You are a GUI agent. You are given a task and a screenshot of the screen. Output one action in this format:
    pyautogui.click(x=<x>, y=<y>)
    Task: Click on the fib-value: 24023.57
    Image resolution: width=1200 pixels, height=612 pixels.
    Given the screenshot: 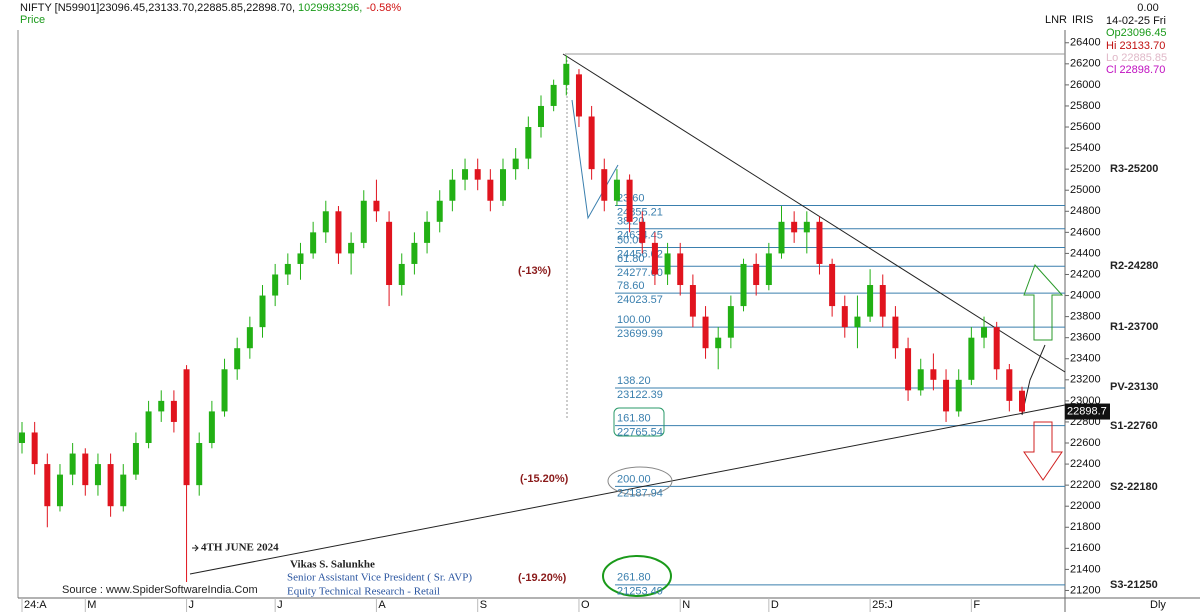 What is the action you would take?
    pyautogui.click(x=640, y=300)
    